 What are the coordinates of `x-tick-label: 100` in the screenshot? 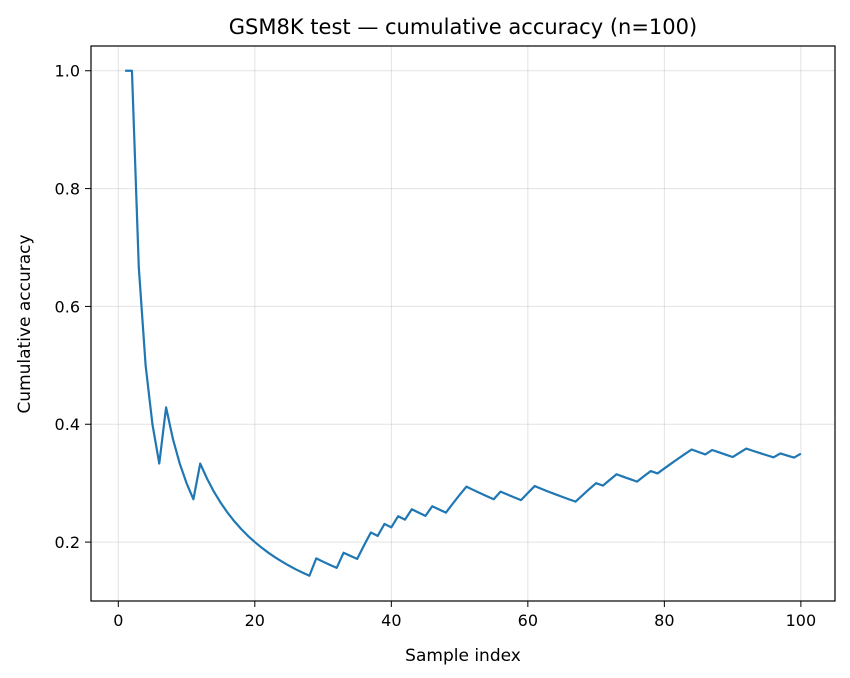 It's located at (801, 620).